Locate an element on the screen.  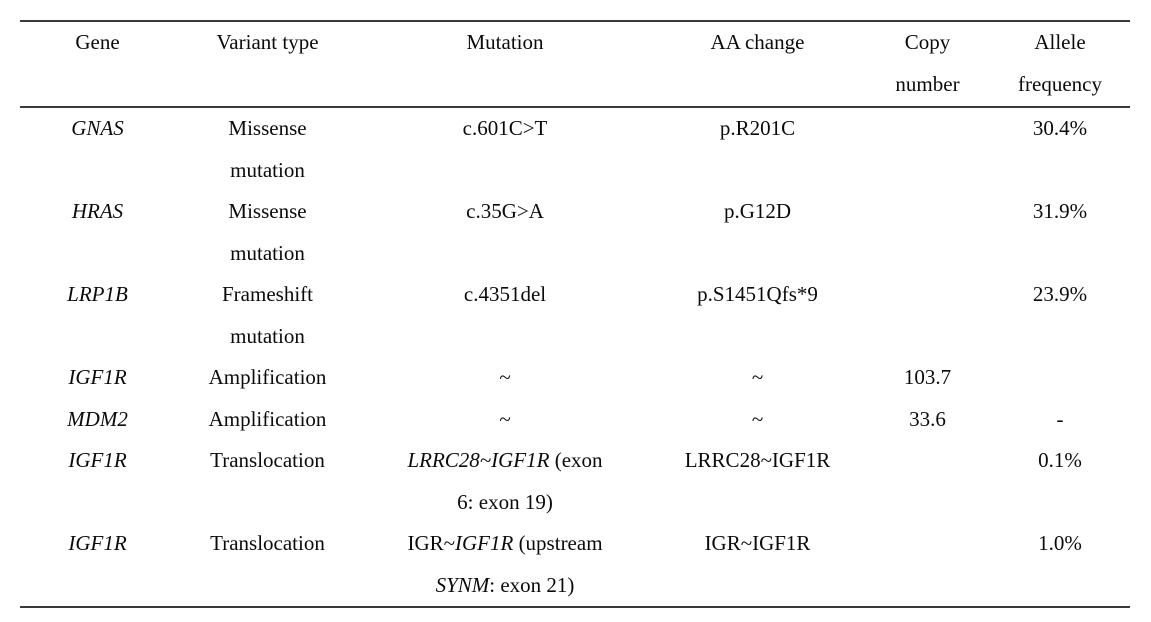
cell-text: 6: exon 19) is located at coordinates (505, 501).